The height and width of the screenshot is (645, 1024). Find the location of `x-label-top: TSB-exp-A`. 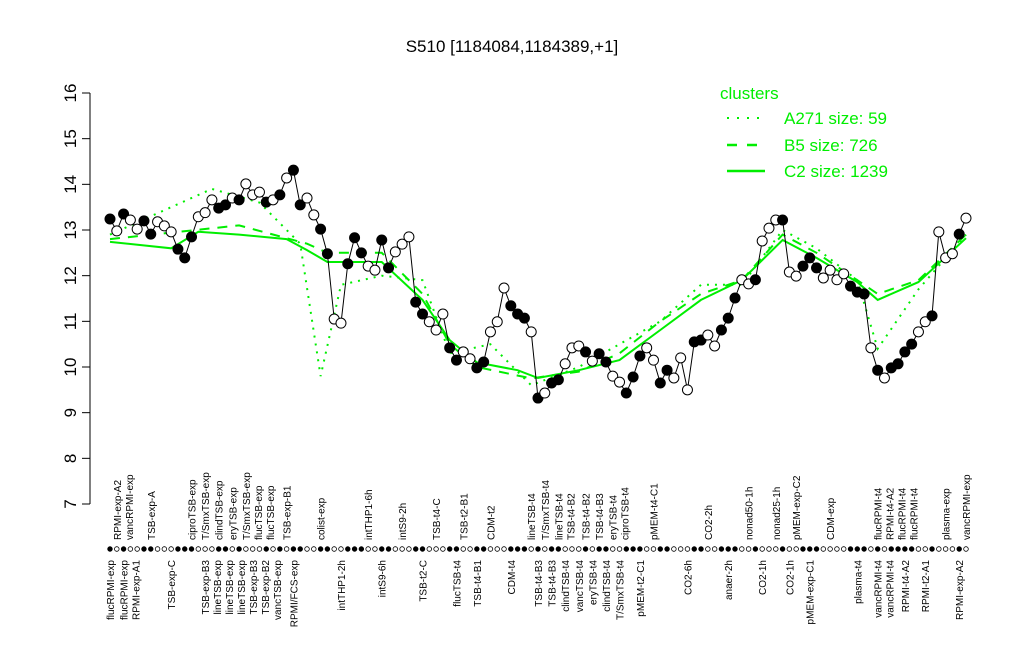

x-label-top: TSB-exp-A is located at coordinates (152, 515).